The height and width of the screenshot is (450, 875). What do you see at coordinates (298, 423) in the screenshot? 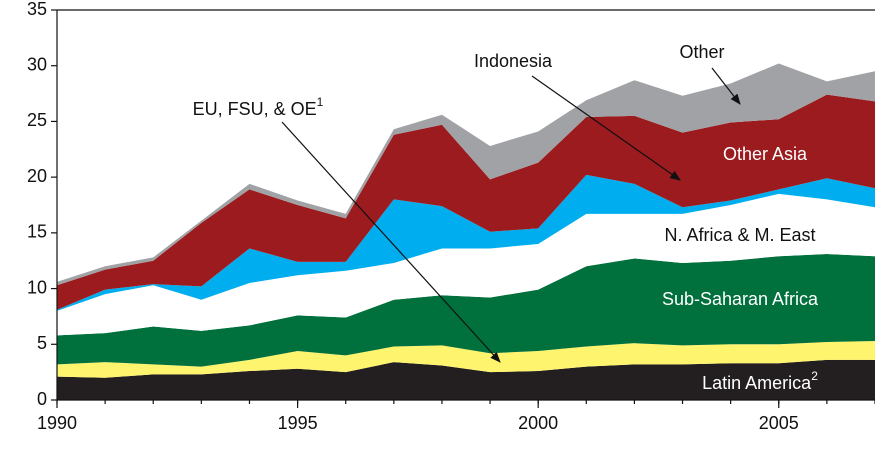
I see `x-tick-label: 1995` at bounding box center [298, 423].